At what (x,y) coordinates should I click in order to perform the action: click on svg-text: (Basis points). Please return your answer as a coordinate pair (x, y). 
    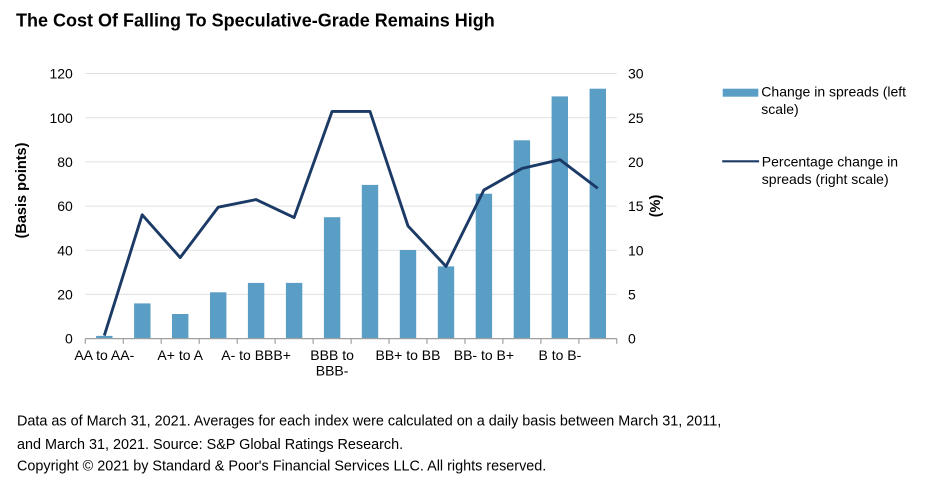
    Looking at the image, I should click on (22, 190).